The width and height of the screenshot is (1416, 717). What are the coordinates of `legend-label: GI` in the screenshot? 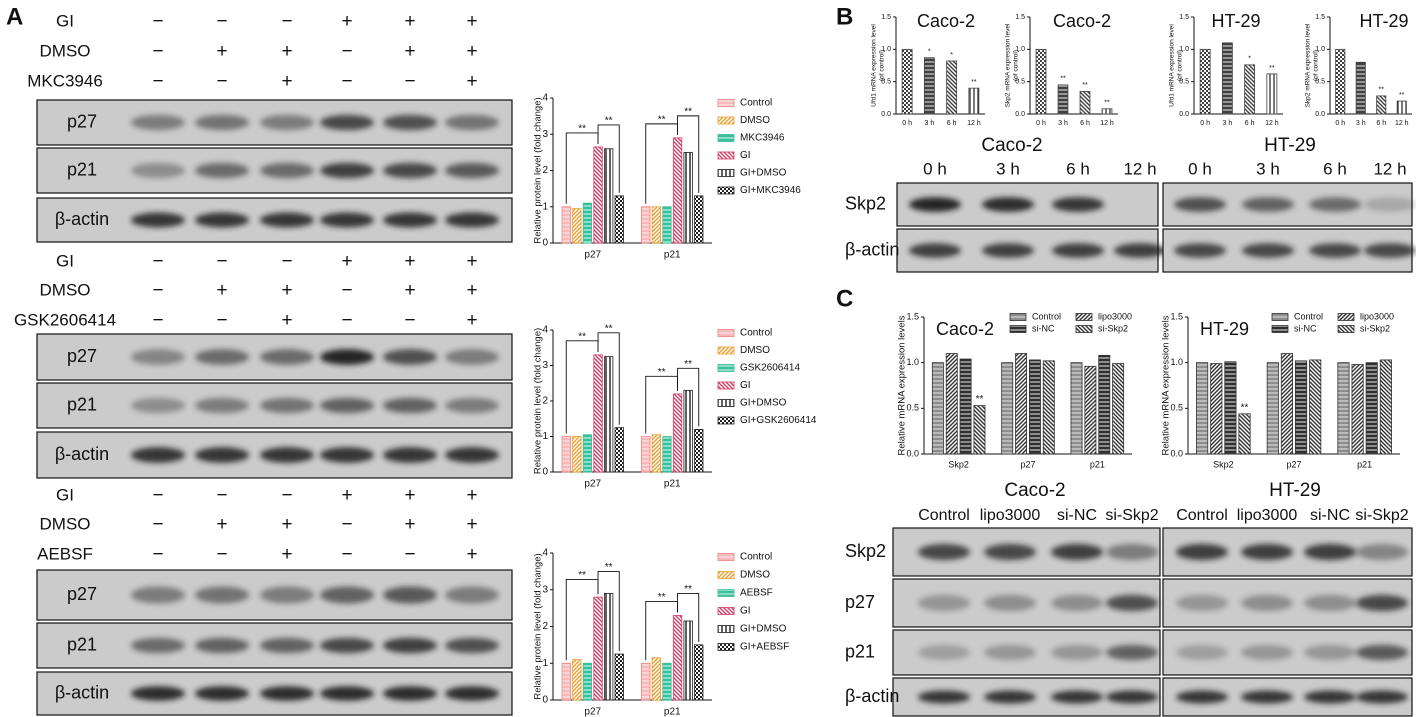 It's located at (745, 155).